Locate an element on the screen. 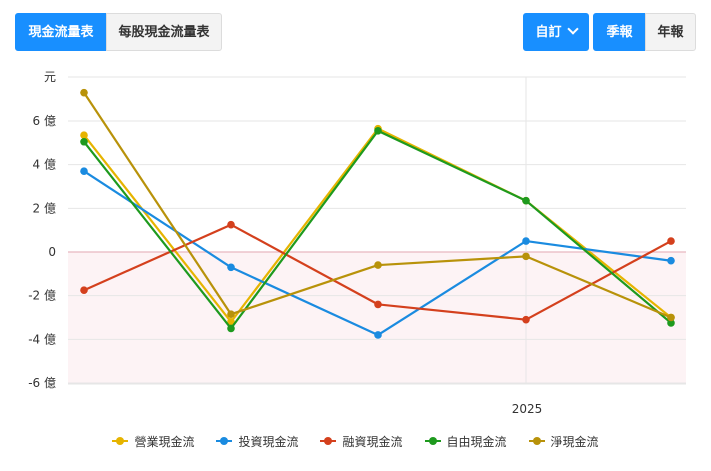 The image size is (711, 471). legend-item: 淨現金流 is located at coordinates (563, 441).